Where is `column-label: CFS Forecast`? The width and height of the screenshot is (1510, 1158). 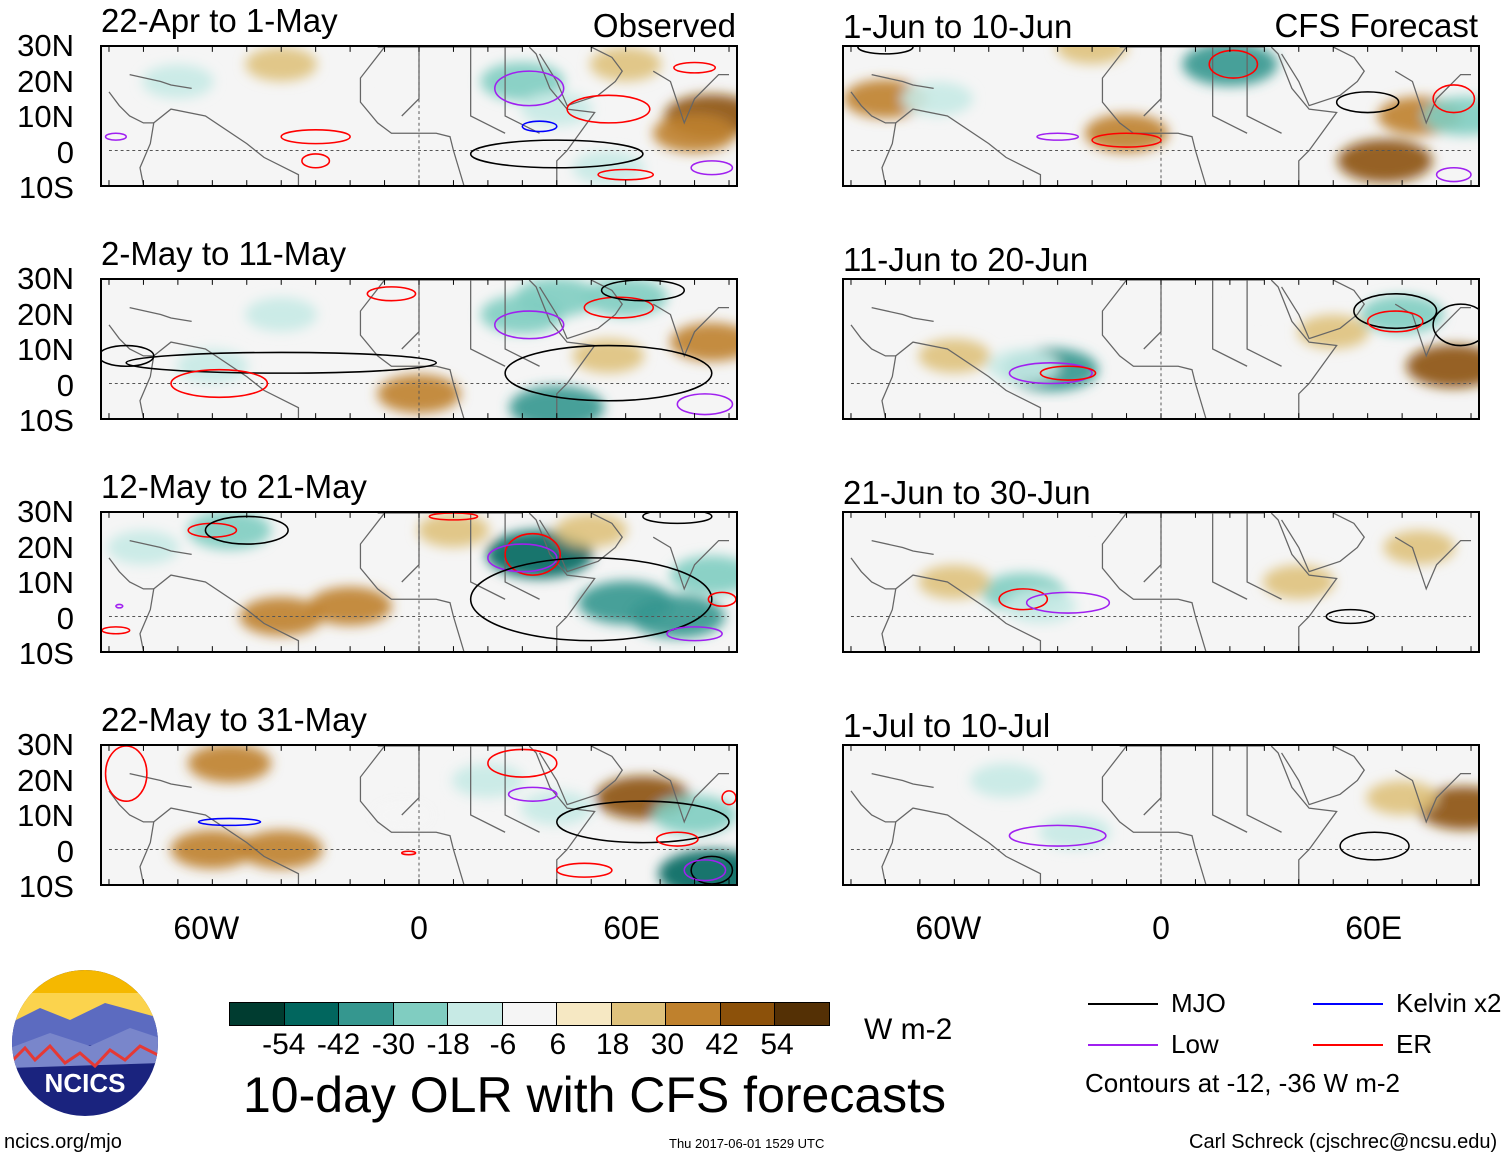 column-label: CFS Forecast is located at coordinates (1376, 25).